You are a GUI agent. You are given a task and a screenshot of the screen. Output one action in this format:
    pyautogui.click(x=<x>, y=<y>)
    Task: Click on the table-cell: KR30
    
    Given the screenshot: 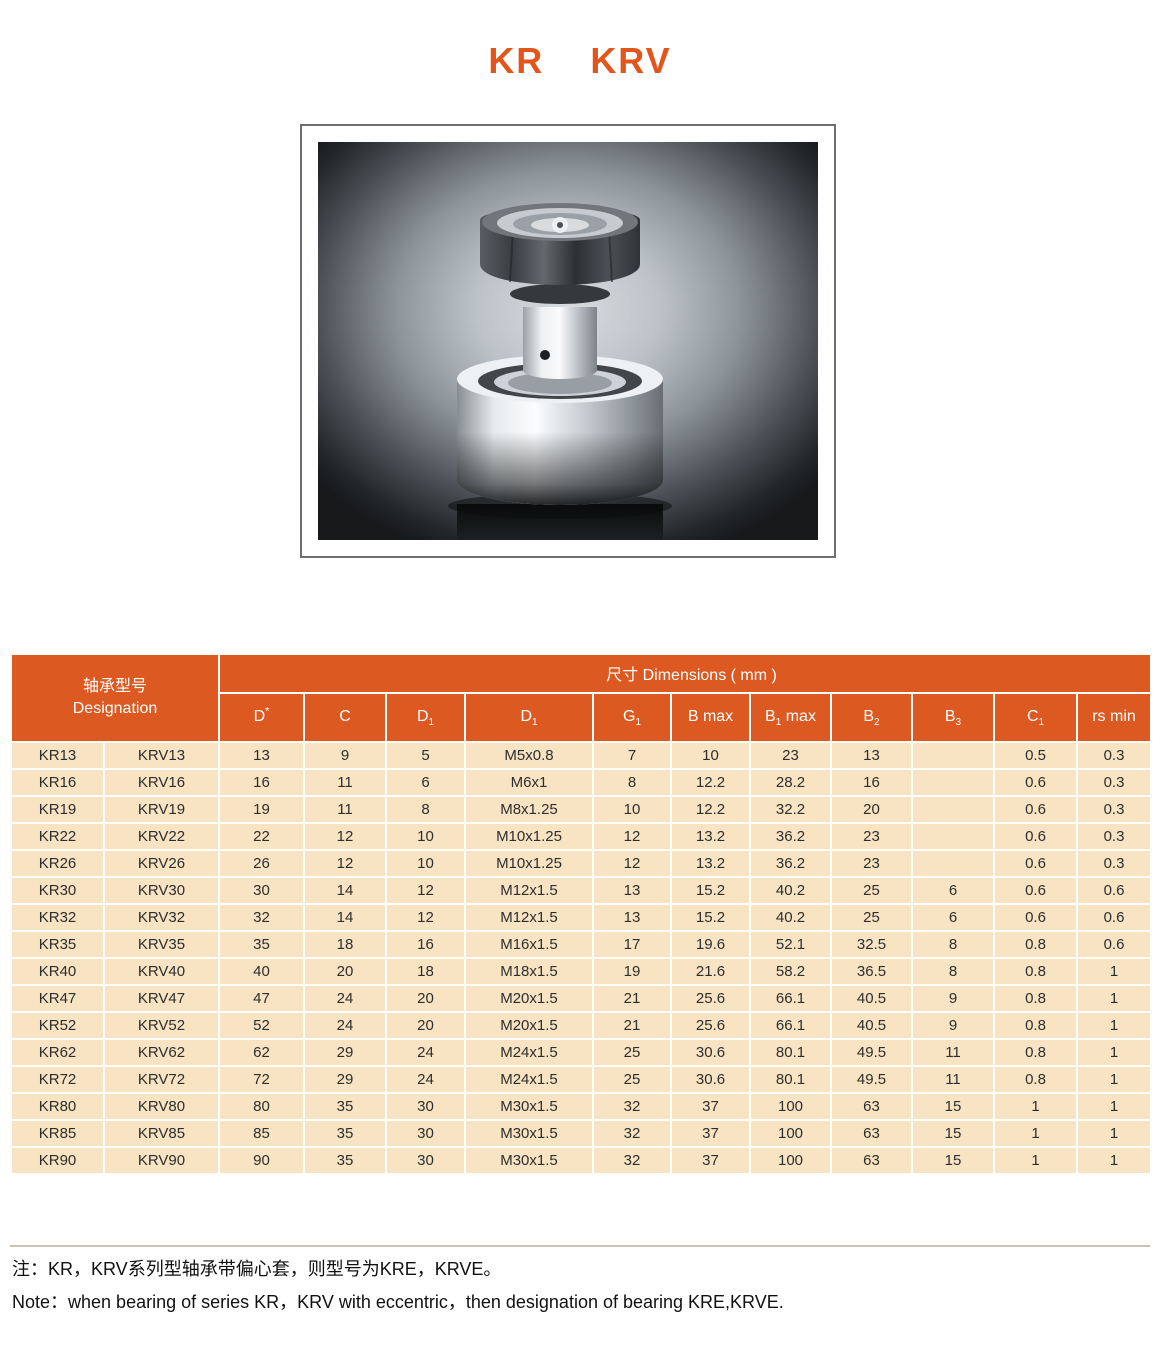 What is the action you would take?
    pyautogui.click(x=57, y=890)
    